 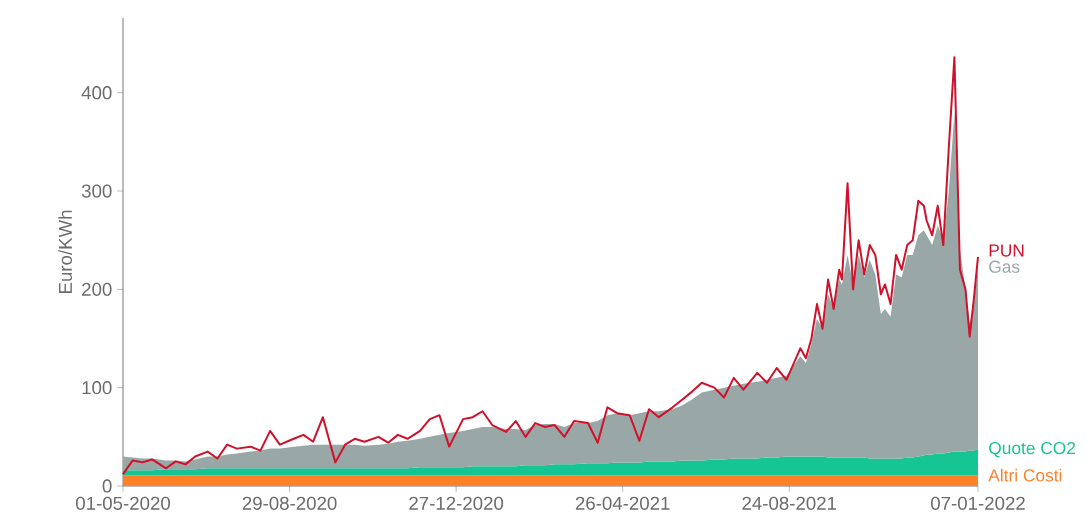 I want to click on x-tick-label: 01-05-2020, so click(x=123, y=503).